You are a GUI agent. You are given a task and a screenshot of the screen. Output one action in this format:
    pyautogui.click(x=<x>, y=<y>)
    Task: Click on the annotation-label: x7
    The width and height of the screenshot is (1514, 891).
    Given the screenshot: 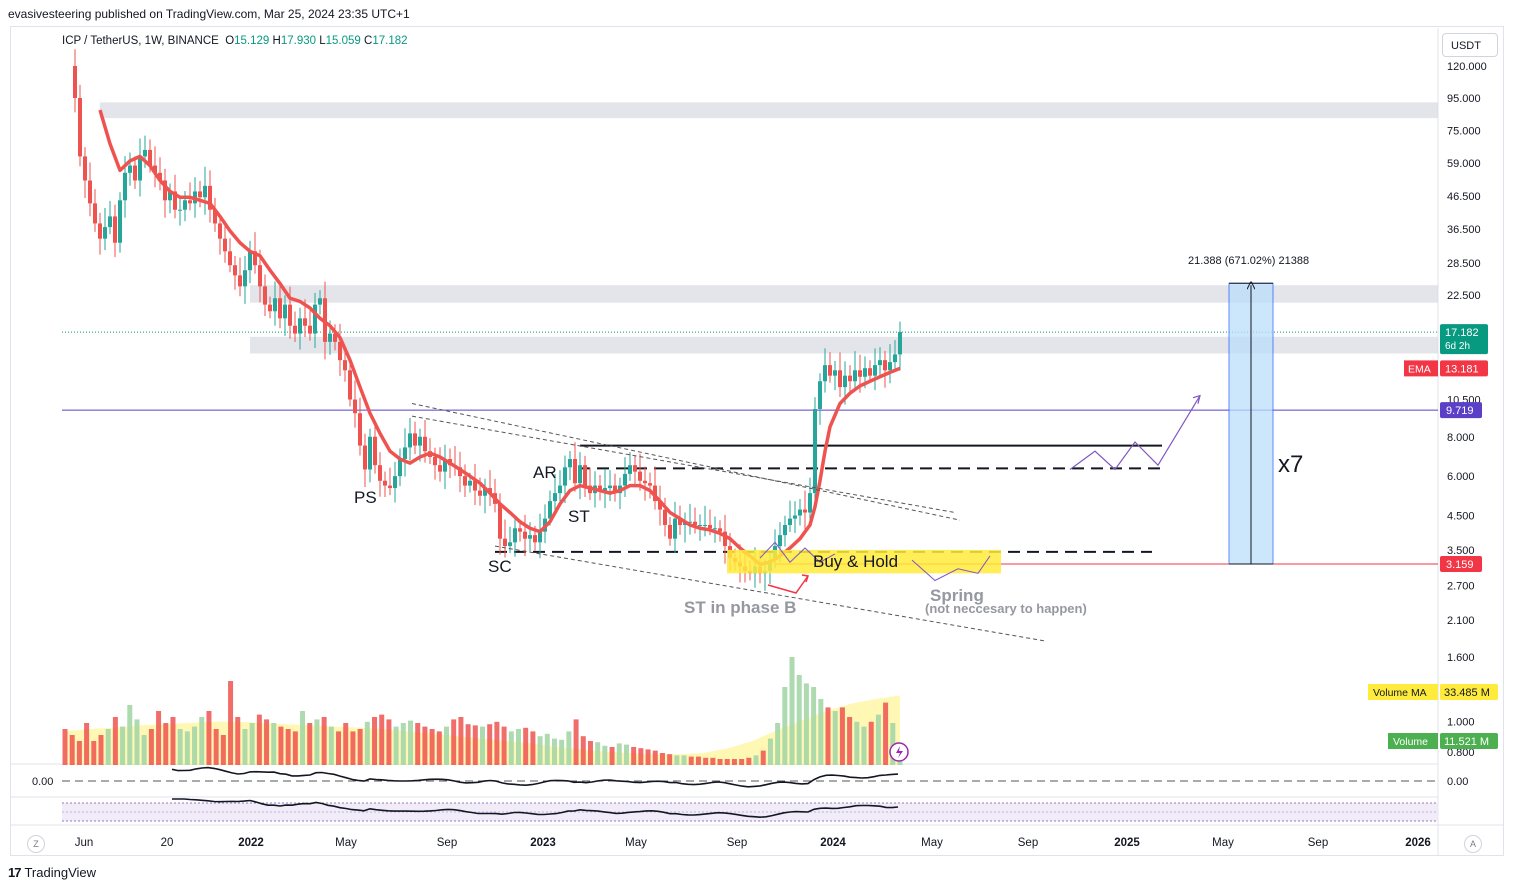 What is the action you would take?
    pyautogui.click(x=1290, y=464)
    